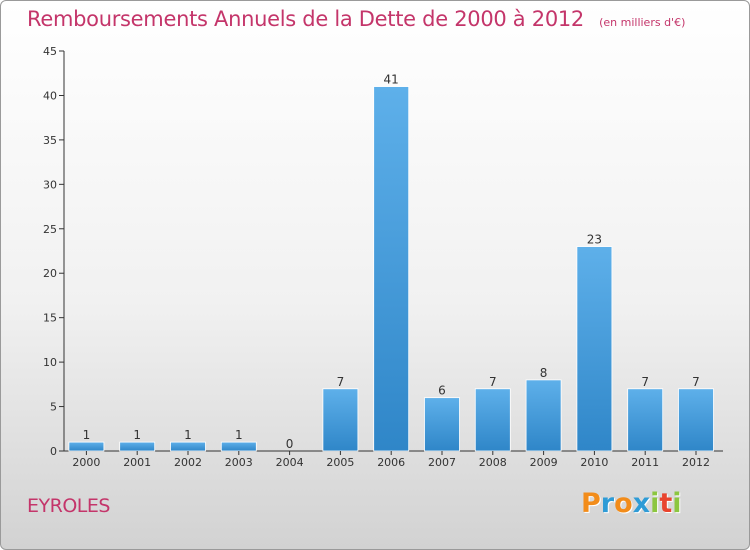 The width and height of the screenshot is (750, 550). Describe the element at coordinates (239, 462) in the screenshot. I see `x-tick-label: 2003` at that location.